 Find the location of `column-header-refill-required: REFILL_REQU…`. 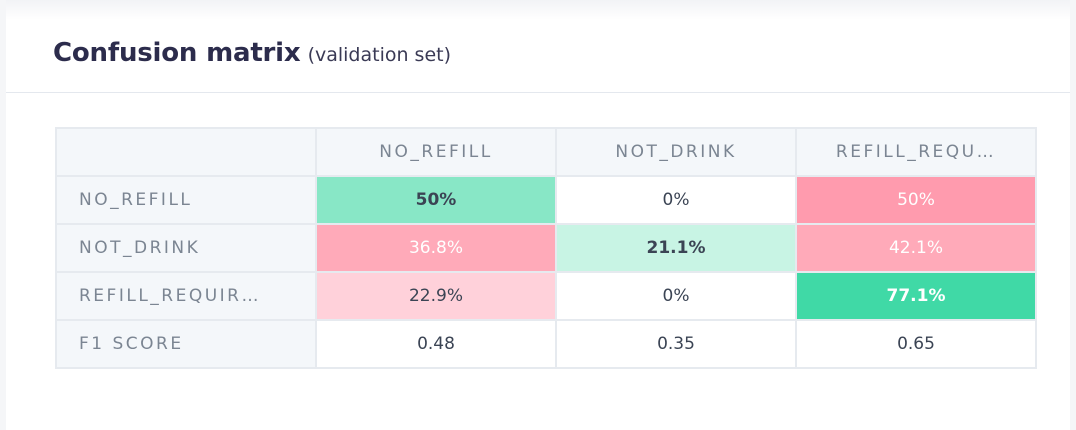

column-header-refill-required: REFILL_REQU… is located at coordinates (916, 152).